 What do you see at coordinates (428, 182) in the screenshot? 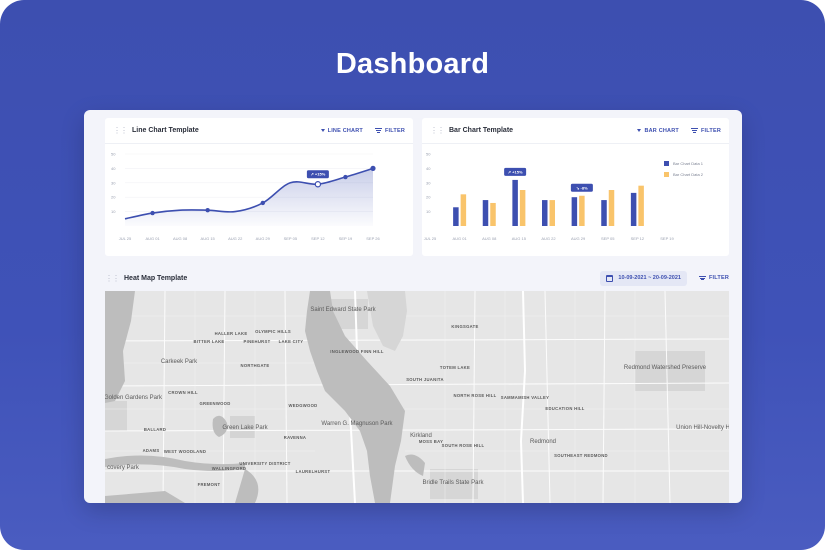
I see `y-tick-label: 30` at bounding box center [428, 182].